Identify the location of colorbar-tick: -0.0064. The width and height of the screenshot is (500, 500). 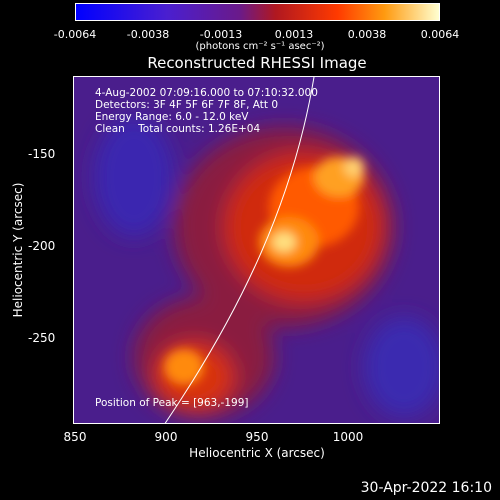
(75, 34).